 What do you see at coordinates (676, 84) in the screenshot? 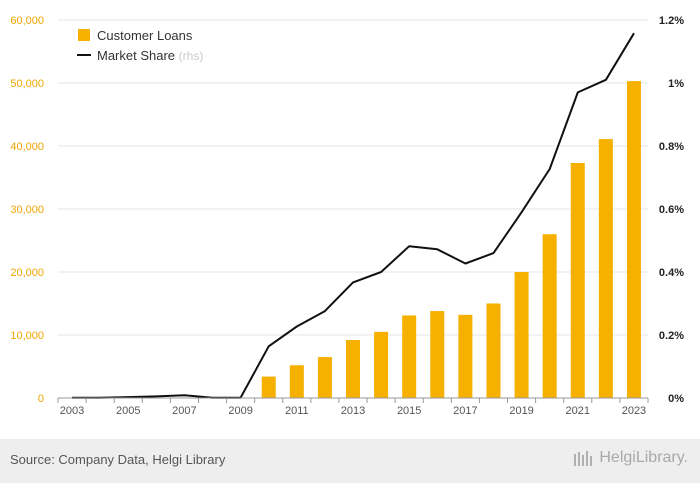
I see `y-right-tick-label: 1%` at bounding box center [676, 84].